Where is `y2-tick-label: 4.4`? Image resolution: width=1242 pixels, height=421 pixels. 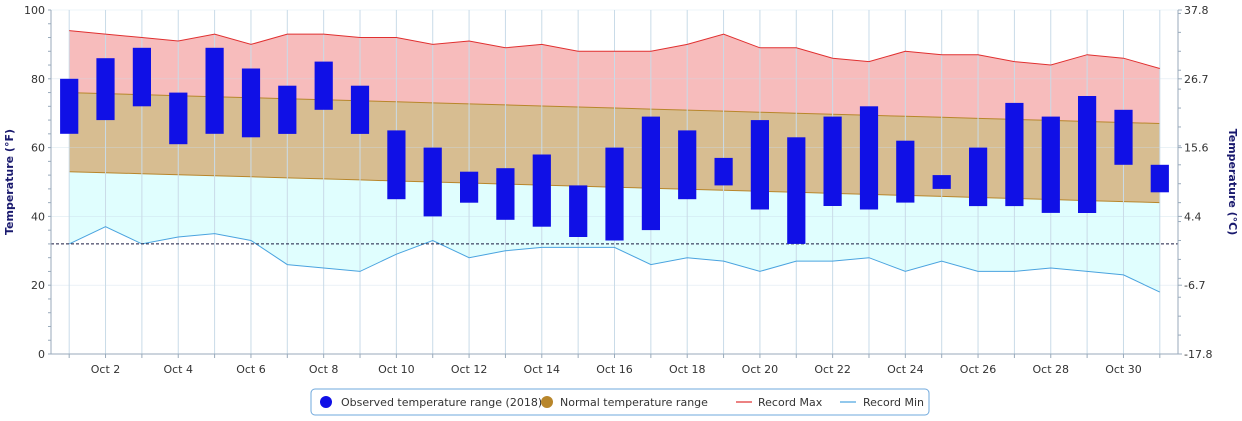
y2-tick-label: 4.4 is located at coordinates (1193, 216).